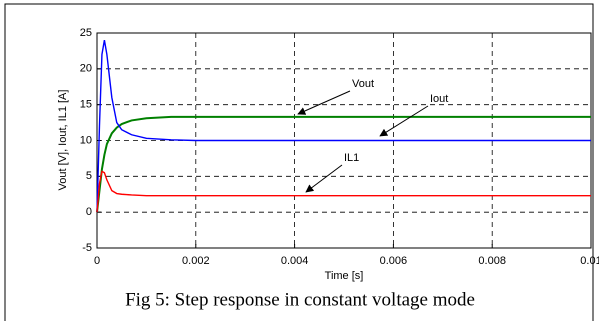 Image resolution: width=599 pixels, height=321 pixels. I want to click on y-axis-label: Vout [V], Iout, IL1 [A], so click(63, 140).